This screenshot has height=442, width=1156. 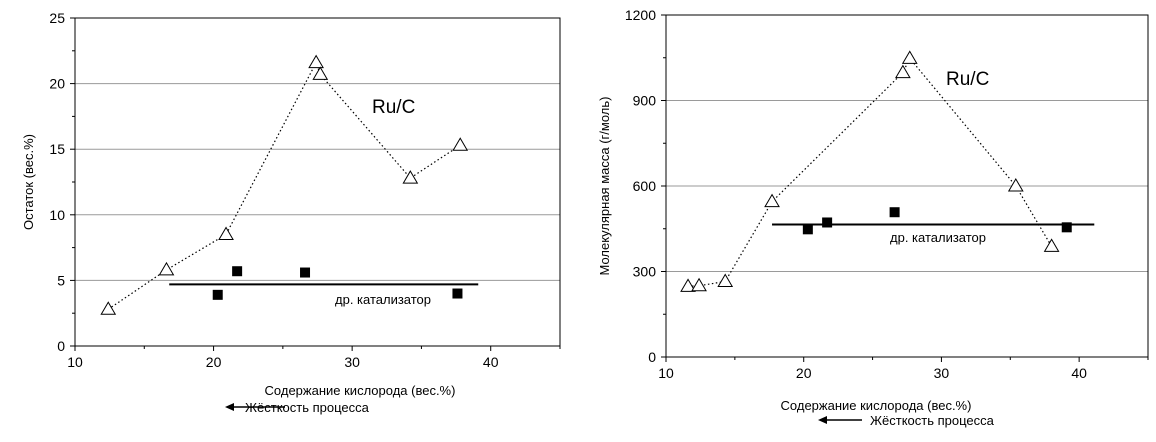 I want to click on y-tick-label: 25, so click(x=57, y=18).